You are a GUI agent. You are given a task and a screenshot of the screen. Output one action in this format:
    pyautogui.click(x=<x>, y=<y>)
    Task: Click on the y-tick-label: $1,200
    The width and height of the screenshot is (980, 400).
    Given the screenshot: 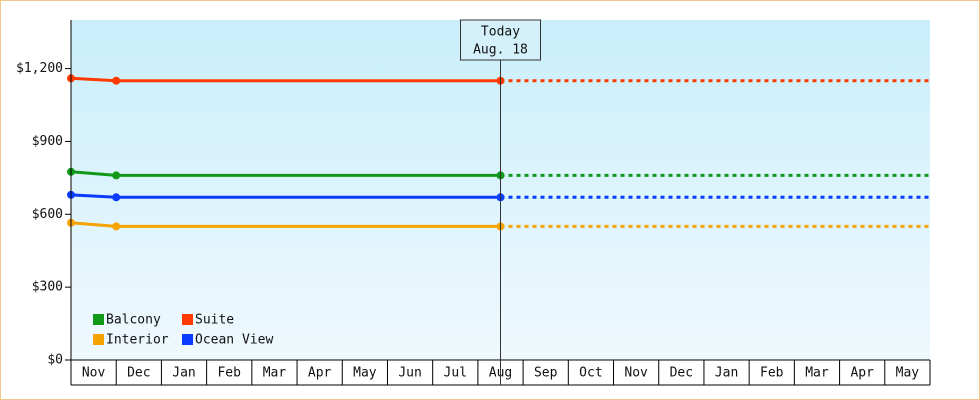 What is the action you would take?
    pyautogui.click(x=39, y=68)
    